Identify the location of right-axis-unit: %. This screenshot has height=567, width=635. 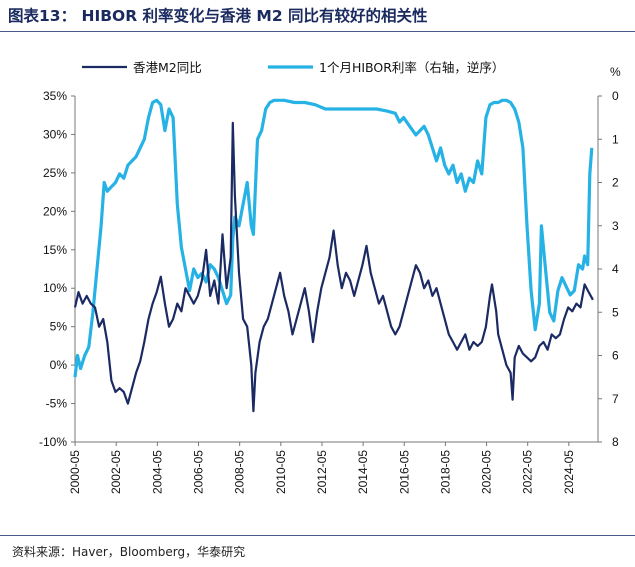
(615, 72).